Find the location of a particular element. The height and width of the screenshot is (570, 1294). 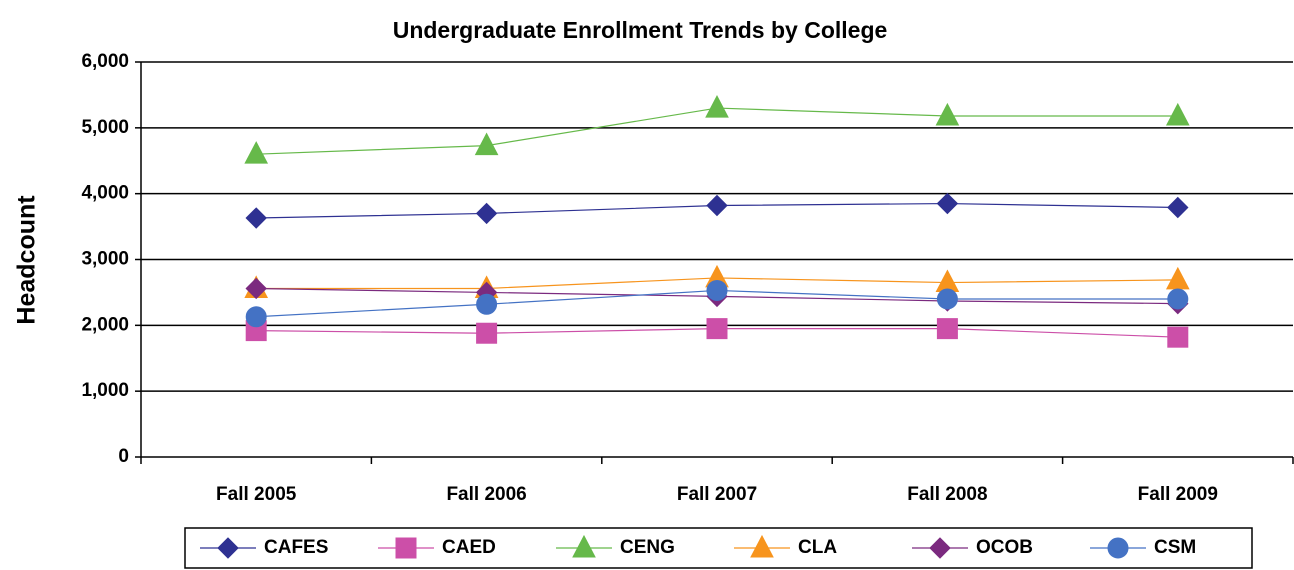

y-tick-label: 4,000 is located at coordinates (105, 193).